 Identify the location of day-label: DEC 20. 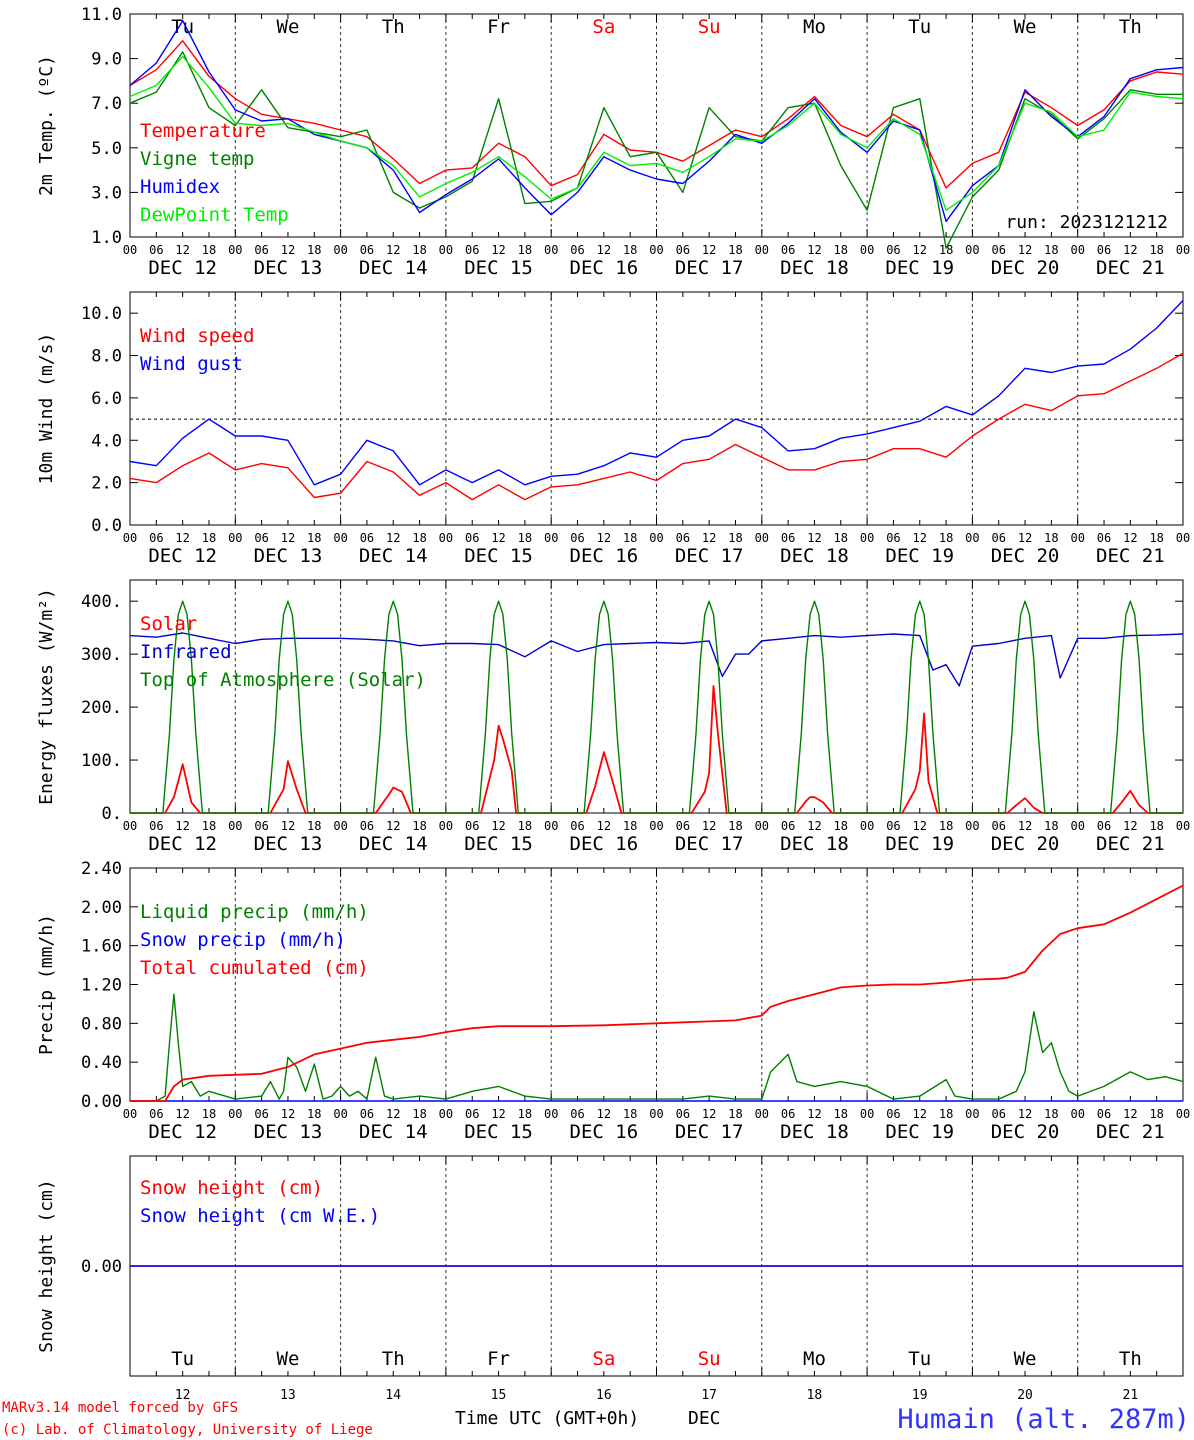
(1025, 268).